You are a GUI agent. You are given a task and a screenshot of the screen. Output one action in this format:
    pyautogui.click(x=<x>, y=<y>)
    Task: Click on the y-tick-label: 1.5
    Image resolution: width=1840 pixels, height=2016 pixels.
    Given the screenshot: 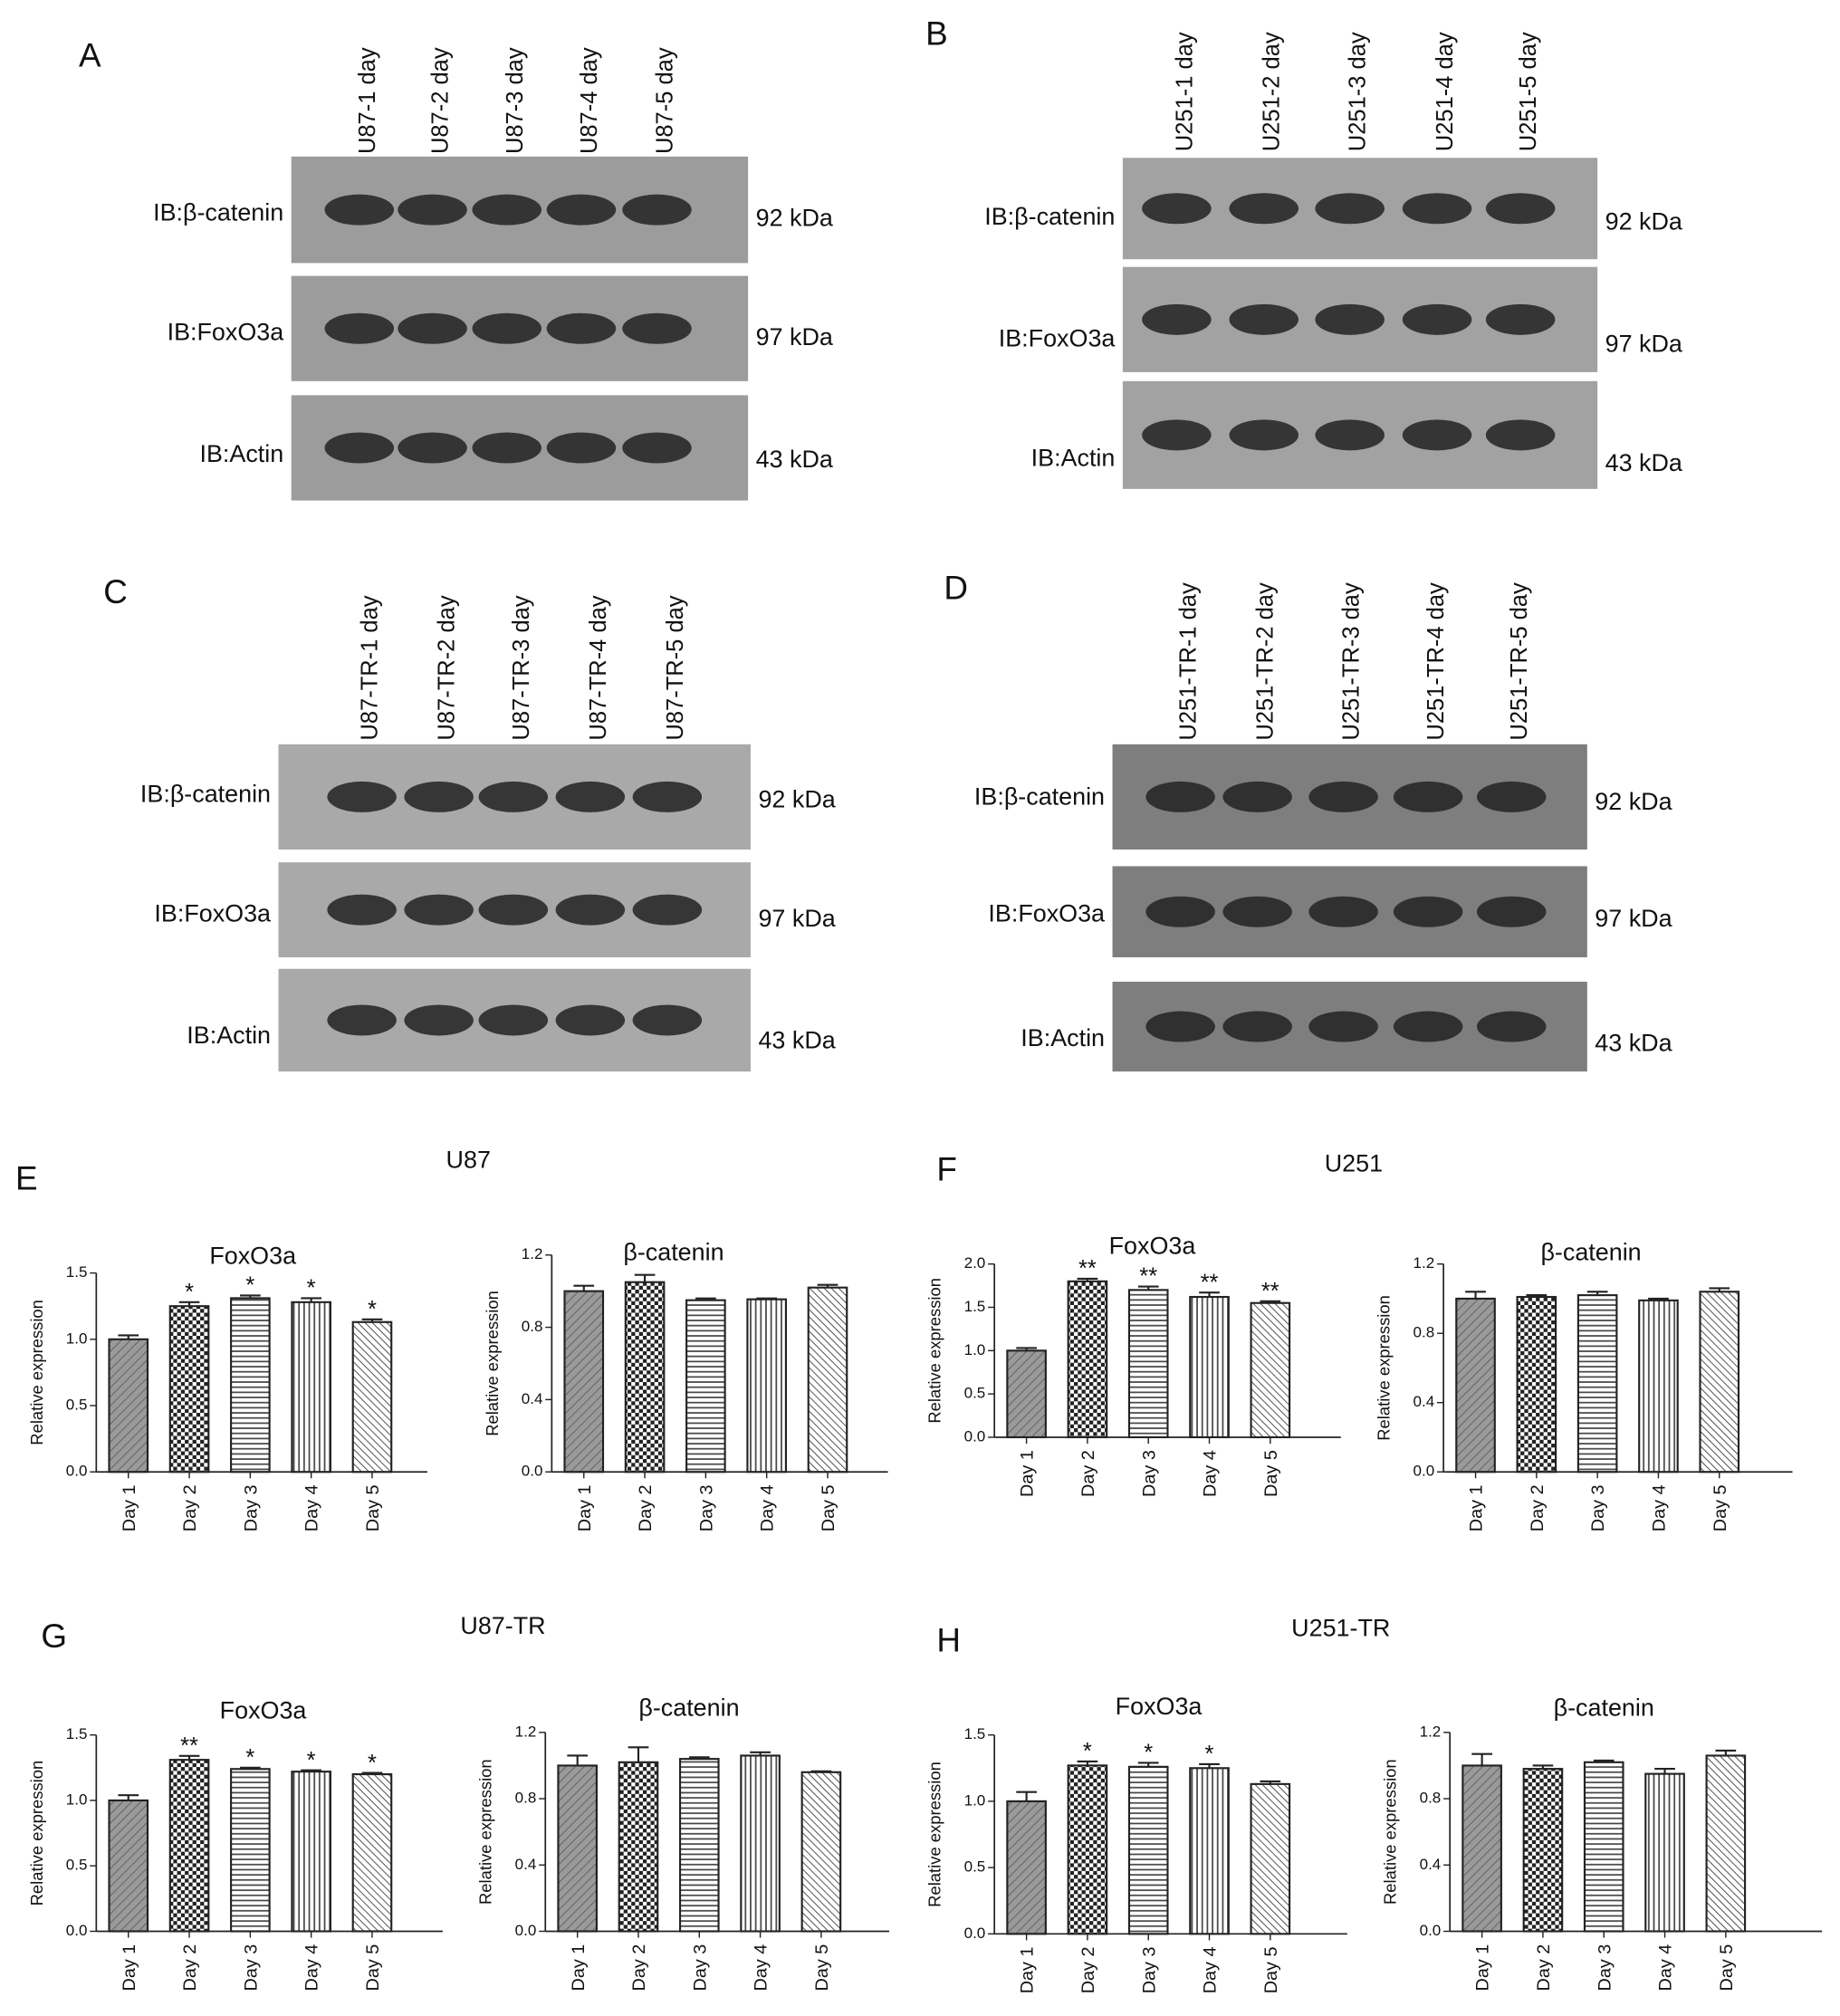 What is the action you would take?
    pyautogui.click(x=77, y=1733)
    